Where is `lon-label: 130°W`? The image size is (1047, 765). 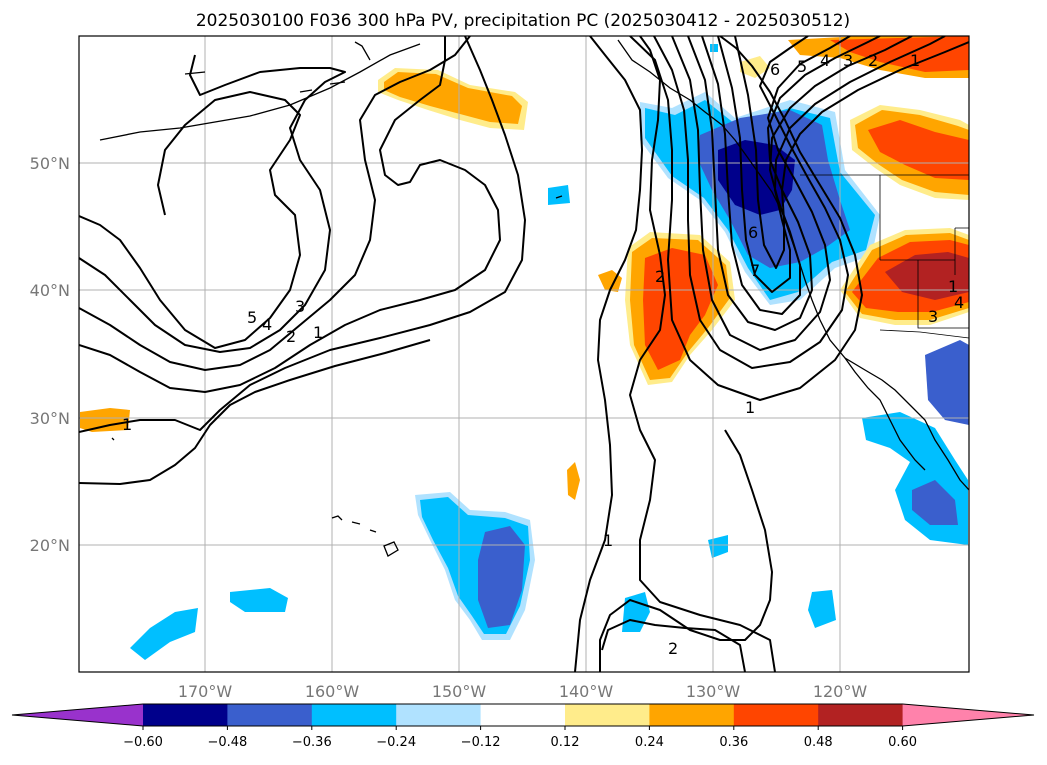
lon-label: 130°W is located at coordinates (713, 691).